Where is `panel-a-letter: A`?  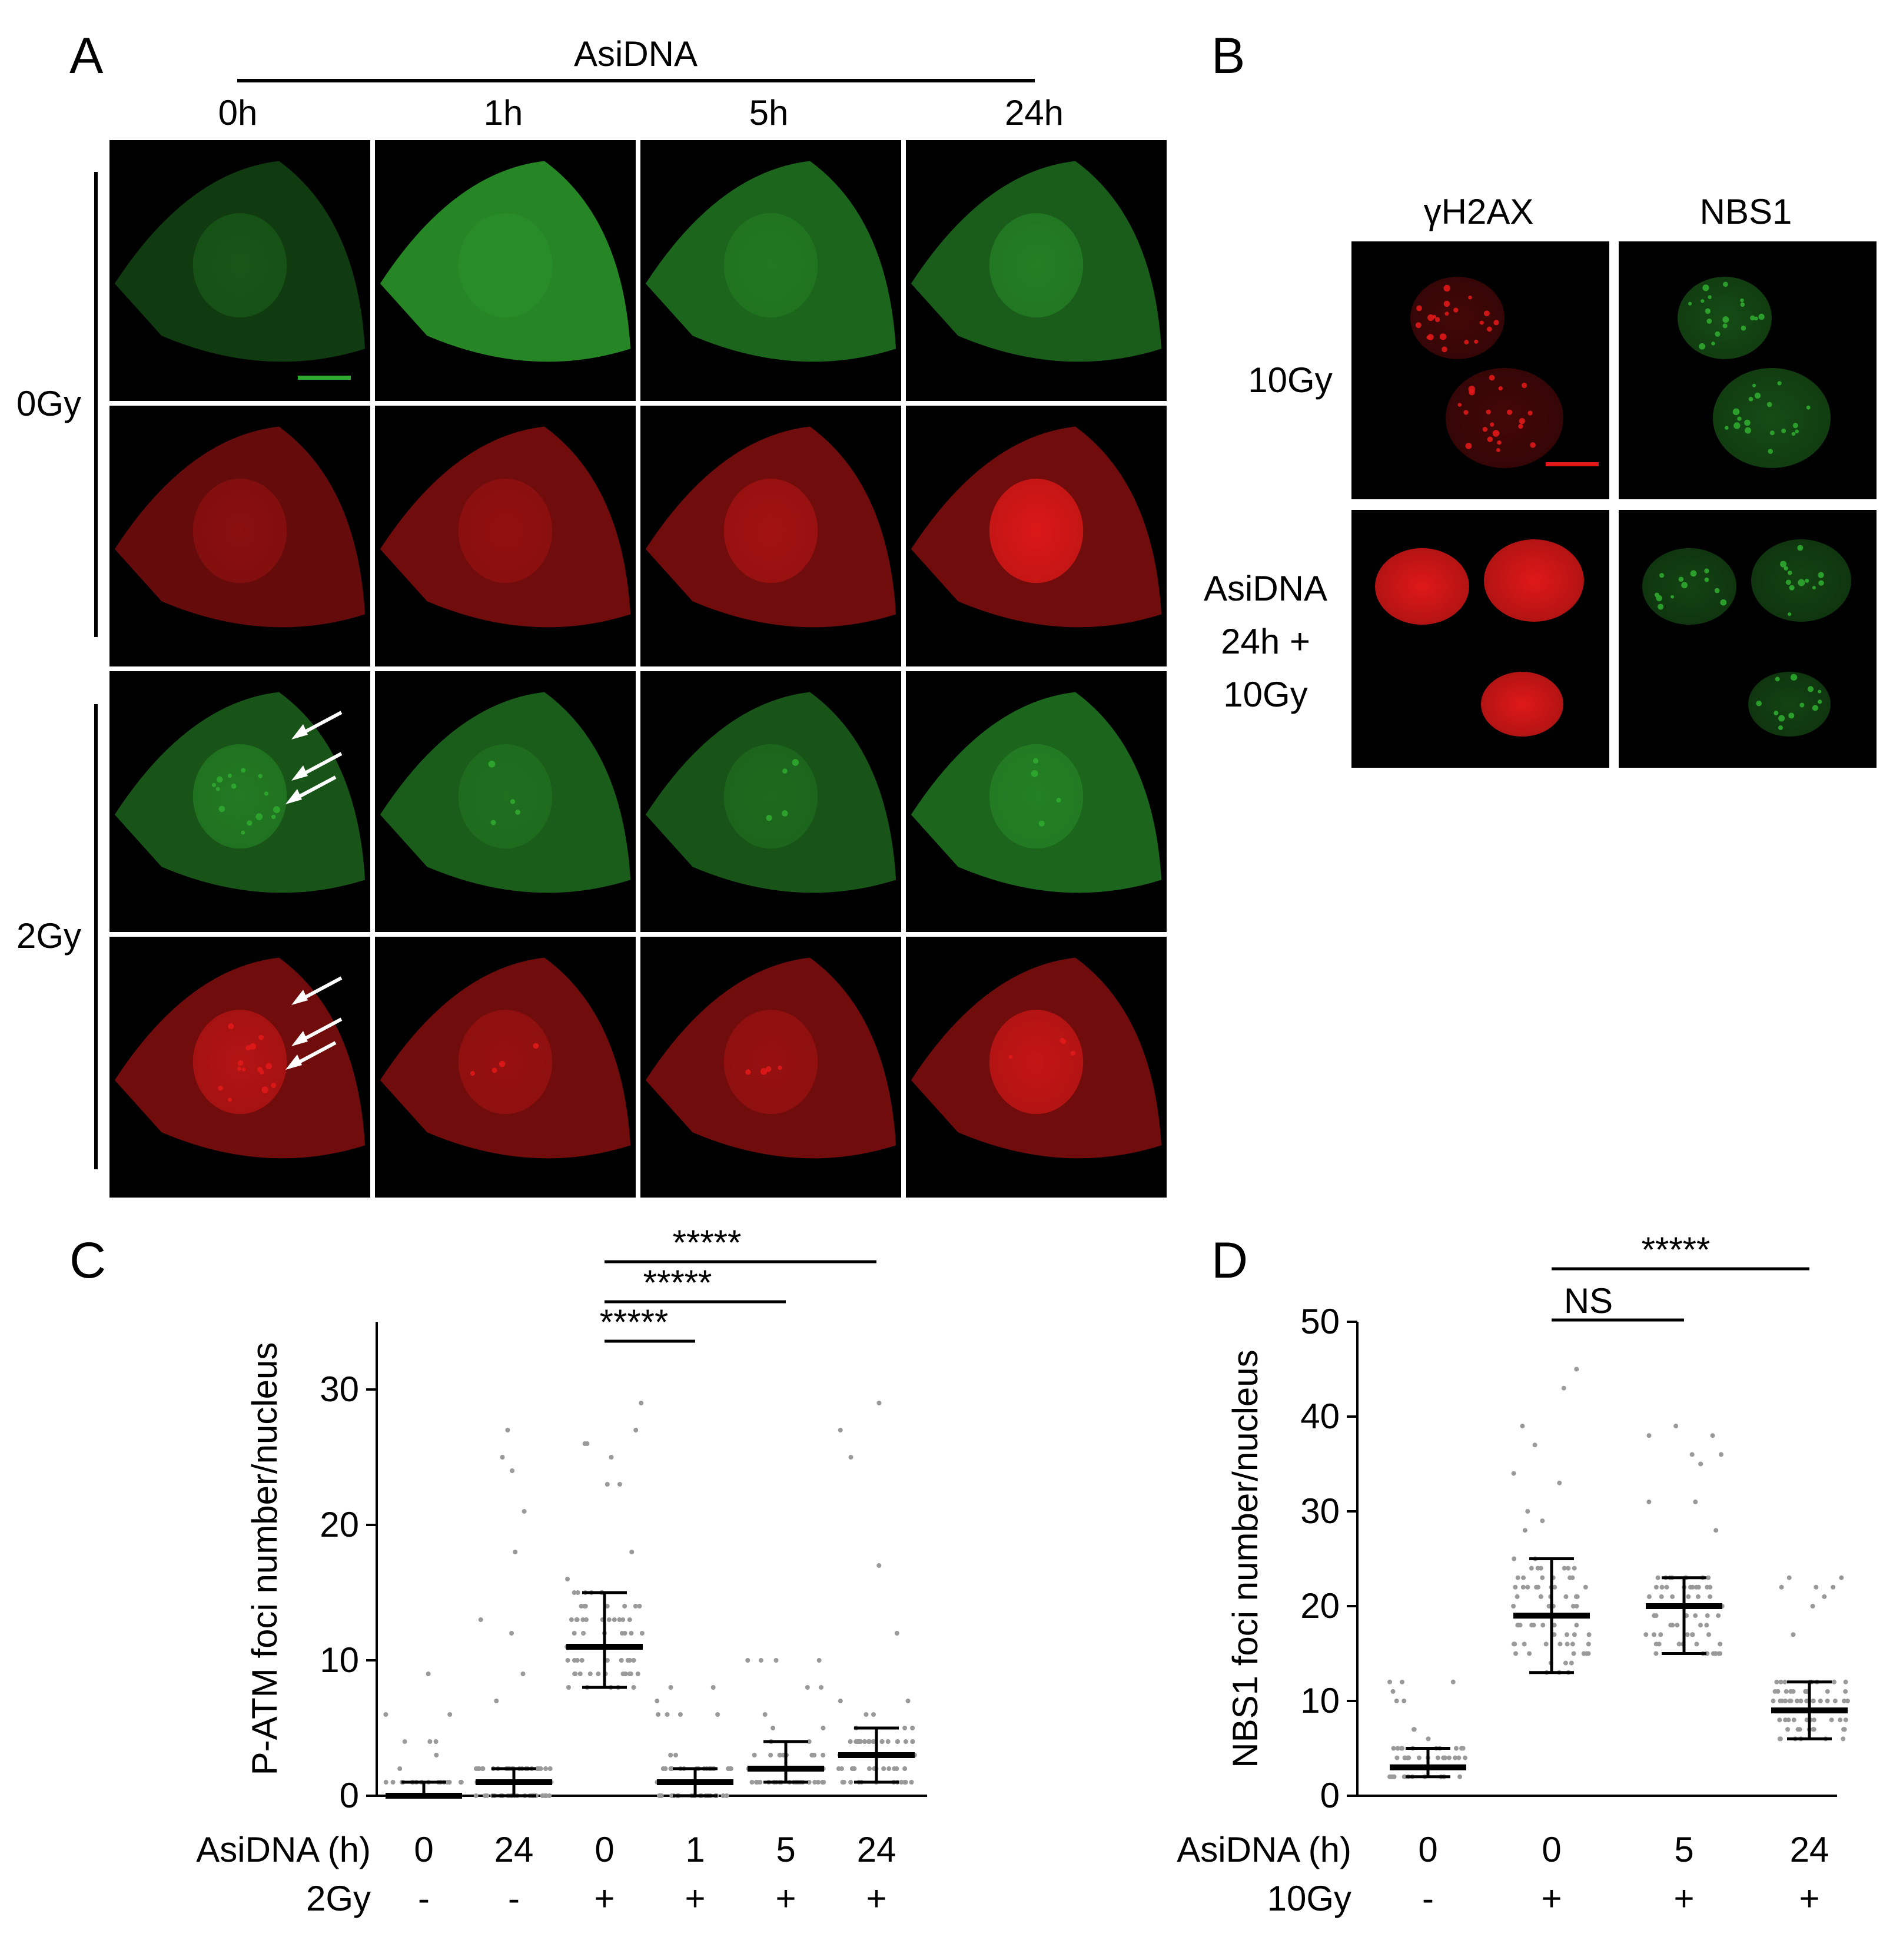
panel-a-letter: A is located at coordinates (86, 56).